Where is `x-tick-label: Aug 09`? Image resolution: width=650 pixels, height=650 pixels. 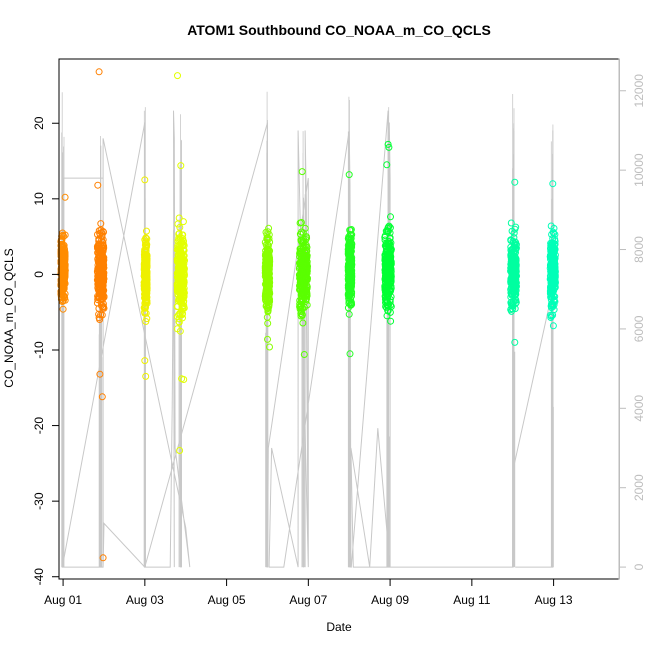 x-tick-label: Aug 09 is located at coordinates (390, 600).